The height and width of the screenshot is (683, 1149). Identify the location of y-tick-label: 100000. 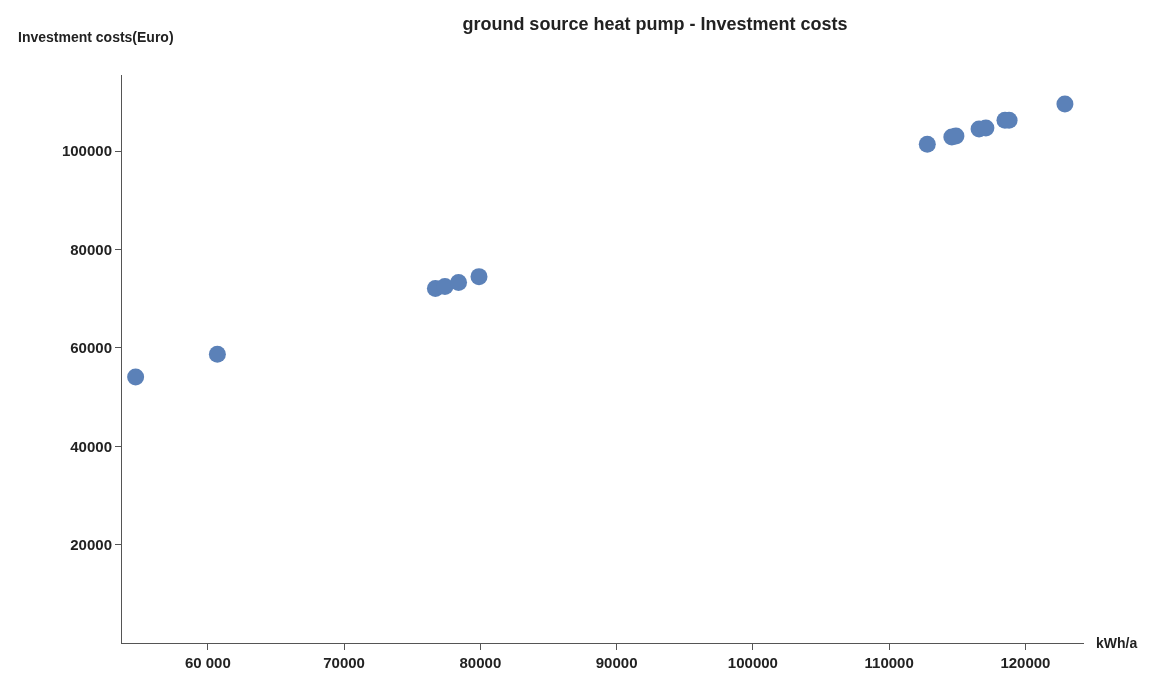
(86, 151).